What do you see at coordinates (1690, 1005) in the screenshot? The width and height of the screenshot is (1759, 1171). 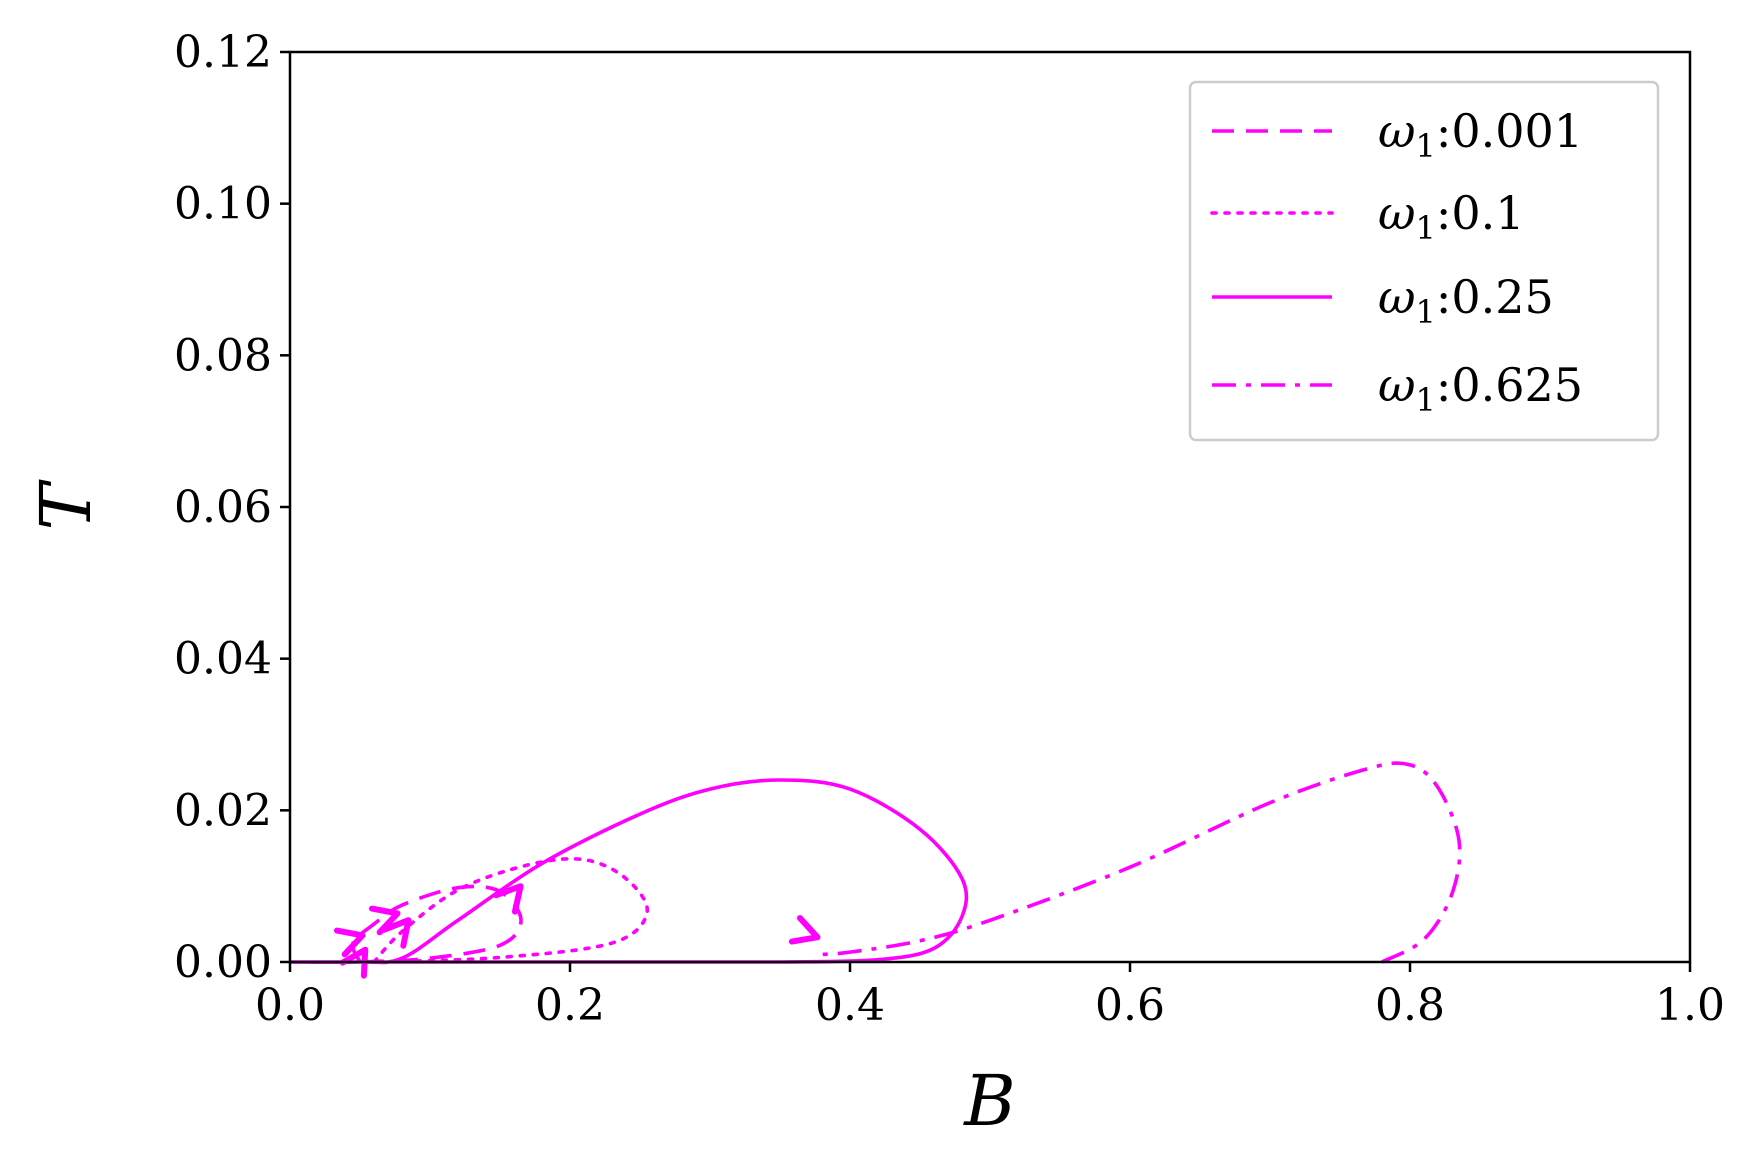 I see `x-tick-label: 1.0` at bounding box center [1690, 1005].